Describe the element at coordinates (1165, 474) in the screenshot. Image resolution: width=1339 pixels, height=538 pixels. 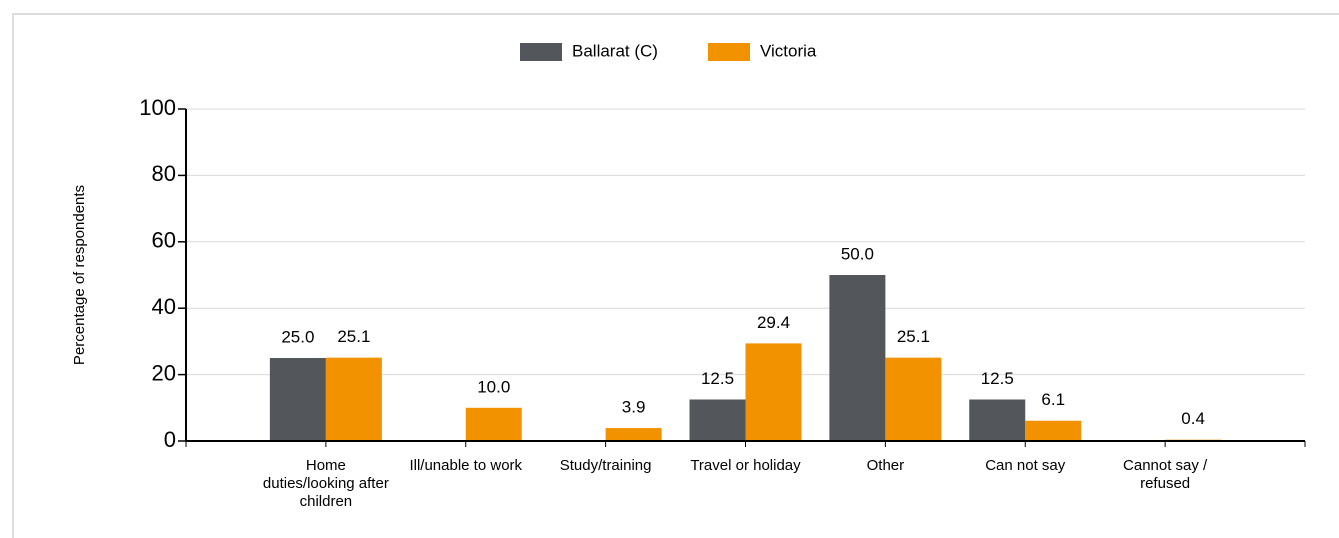
I see `x-tick-label: Cannot say / refused` at that location.